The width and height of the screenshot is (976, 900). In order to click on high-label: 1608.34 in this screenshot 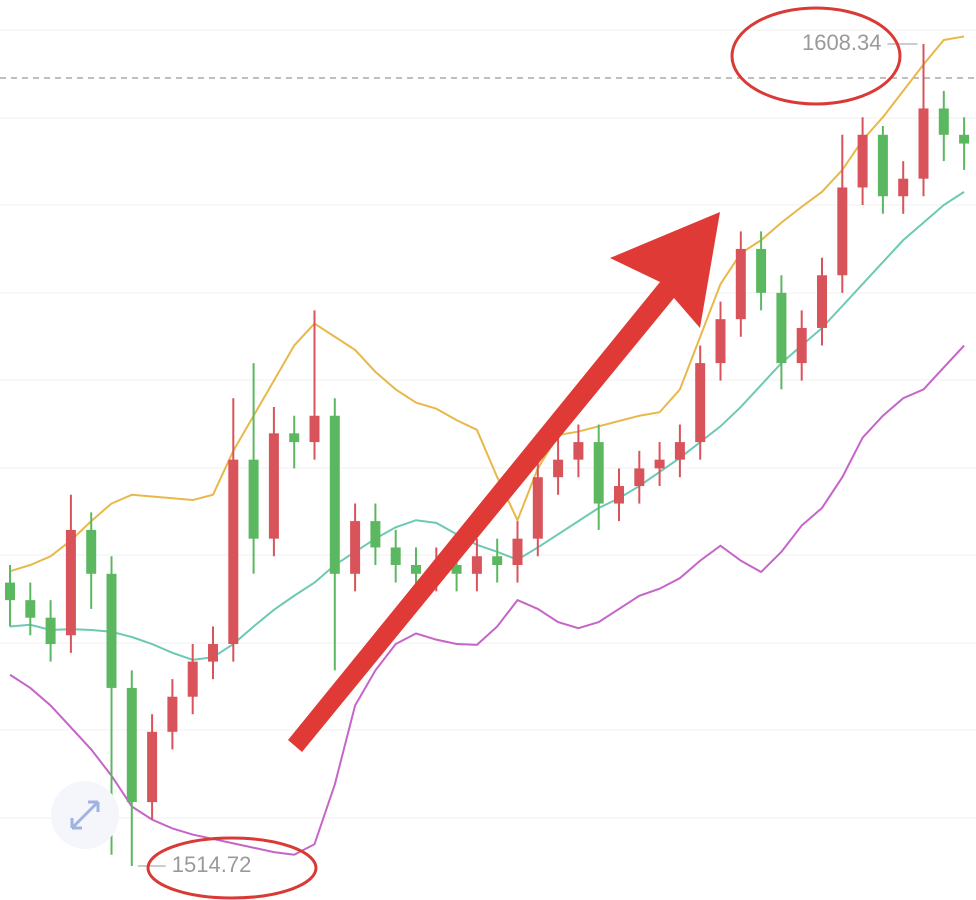, I will do `click(842, 42)`.